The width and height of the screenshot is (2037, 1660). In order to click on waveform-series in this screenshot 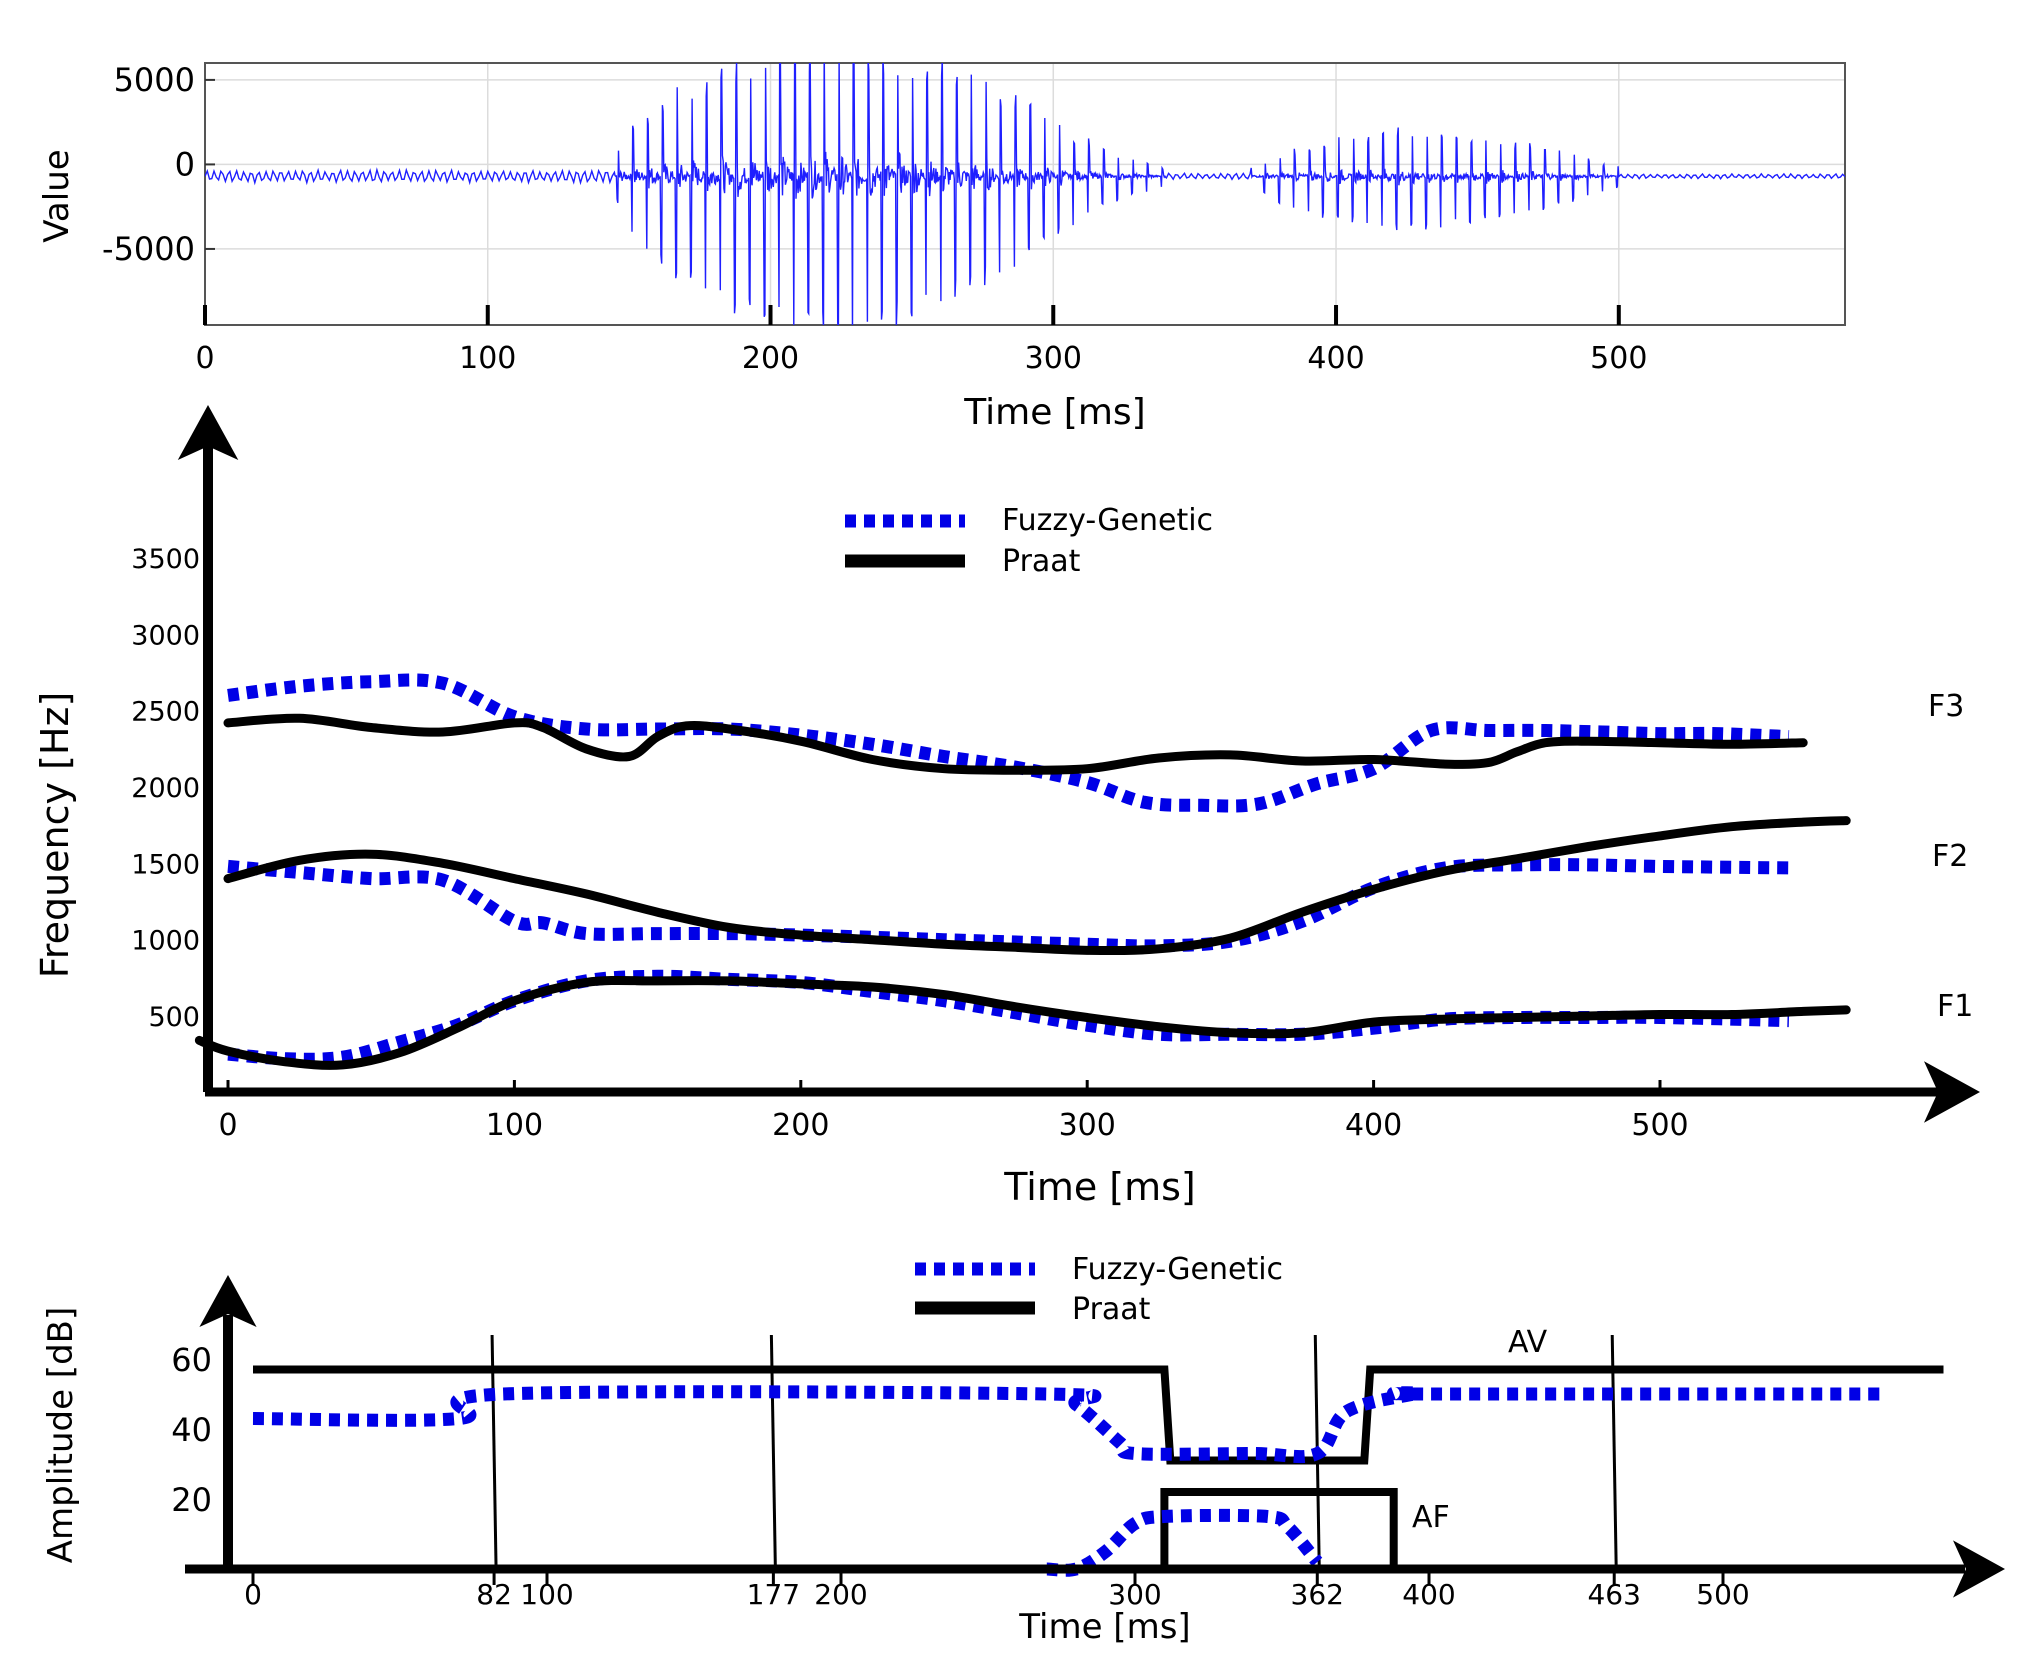, I will do `click(1025, 194)`.